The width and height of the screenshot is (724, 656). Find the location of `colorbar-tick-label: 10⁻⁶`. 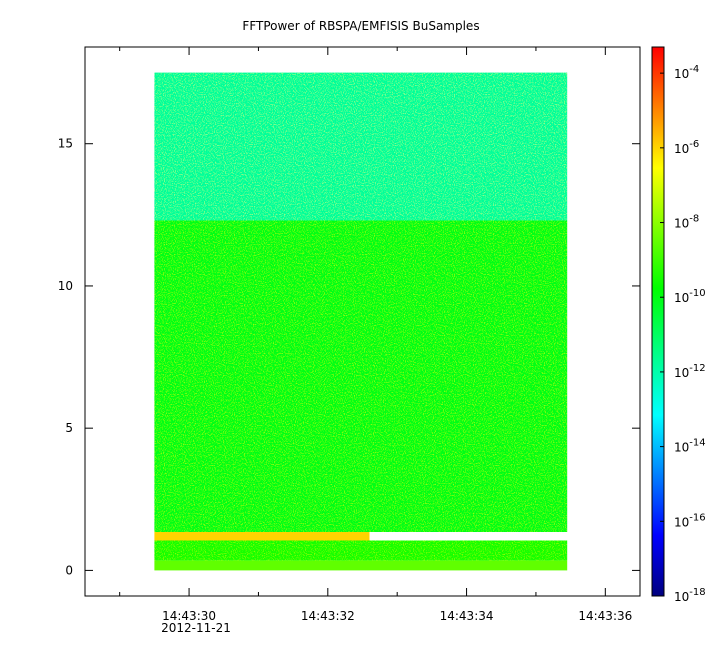

colorbar-tick-label: 10⁻⁶ is located at coordinates (686, 147).